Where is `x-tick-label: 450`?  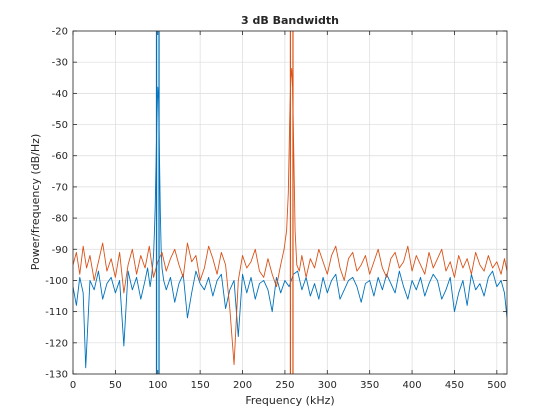
x-tick-label: 450 is located at coordinates (454, 385).